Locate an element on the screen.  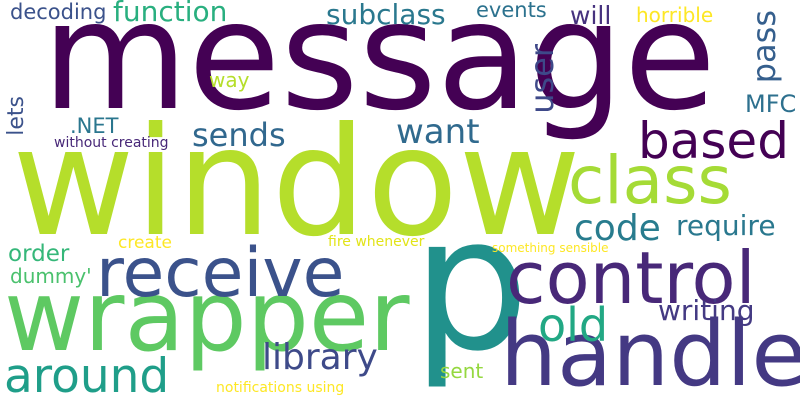
word-order: order is located at coordinates (38, 254).